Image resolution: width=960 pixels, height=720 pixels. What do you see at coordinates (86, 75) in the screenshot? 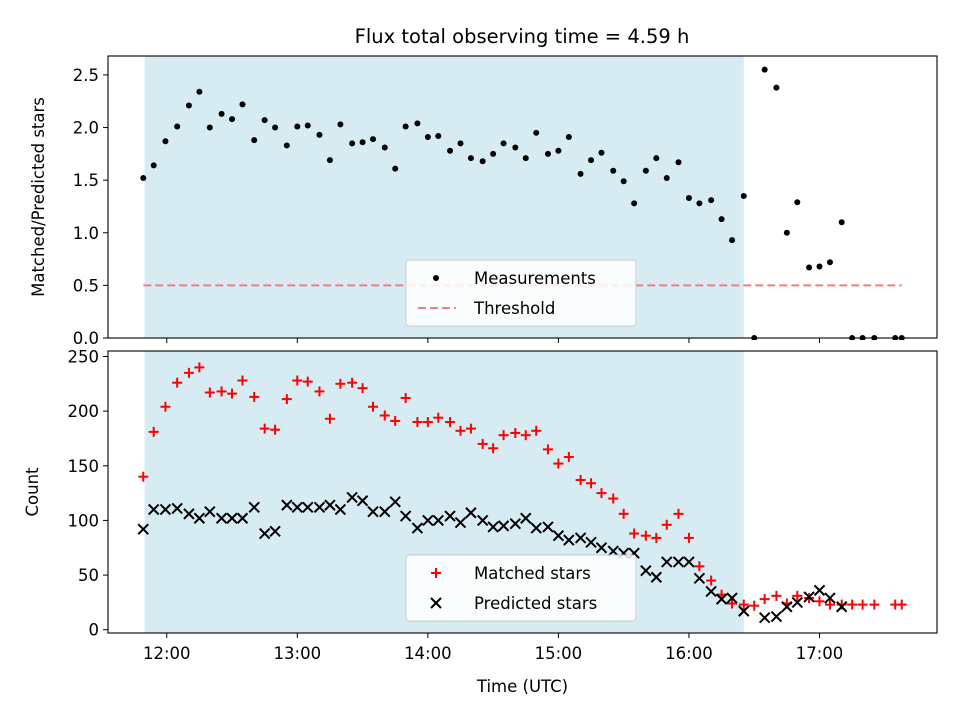
I see `y-tick-label: 2.5` at bounding box center [86, 75].